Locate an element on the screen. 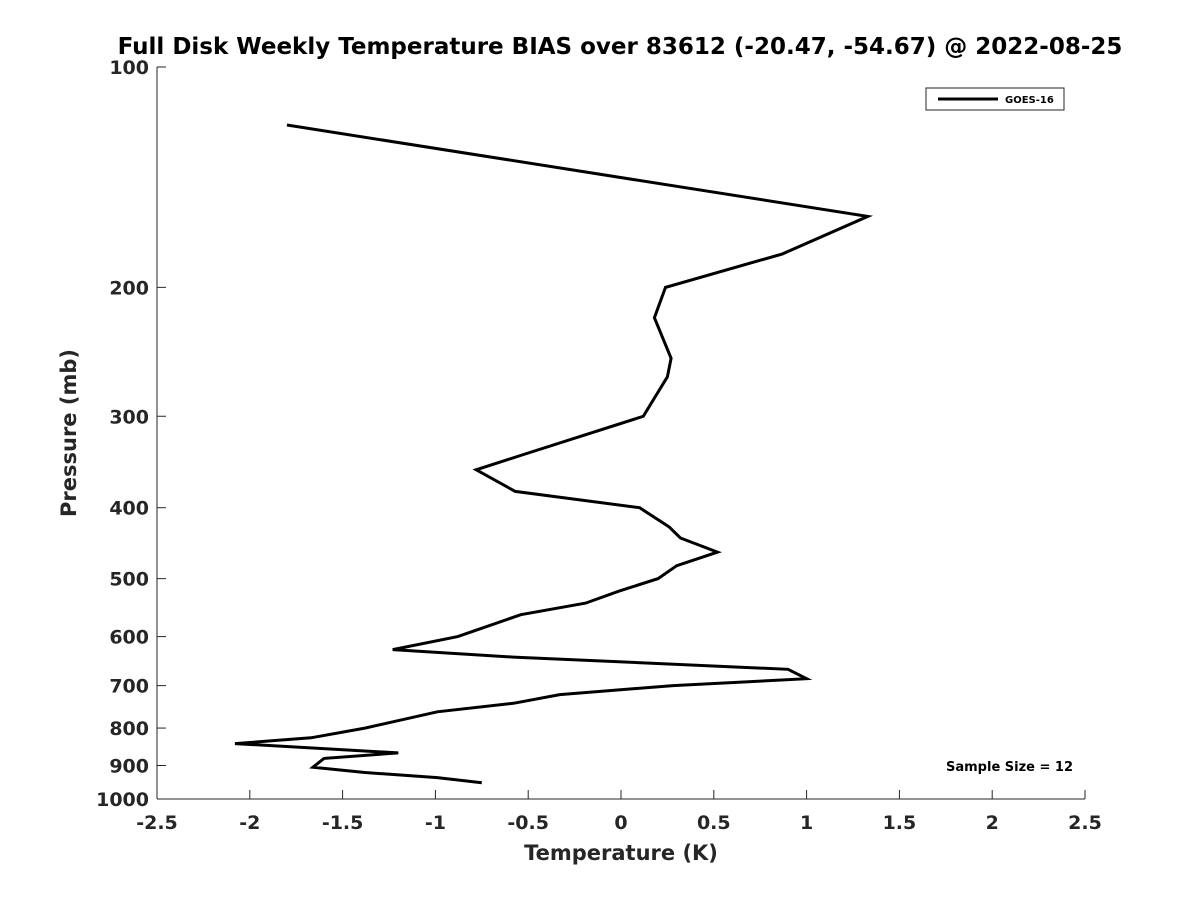  x-tick-label-m0p5: -0.5 is located at coordinates (528, 823).